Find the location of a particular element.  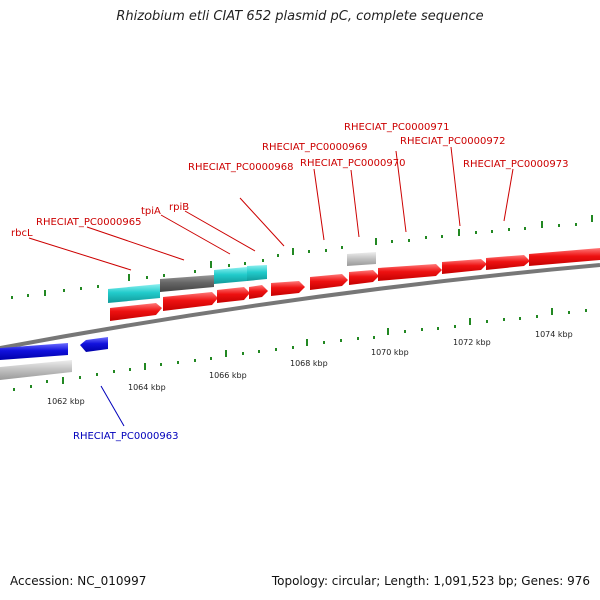

gene-label-pc0000965: RHECIAT_PC0000965 is located at coordinates (88, 222).